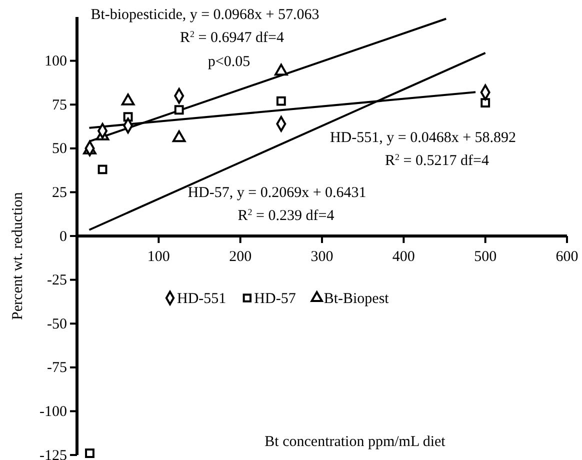 The image size is (582, 460). Describe the element at coordinates (277, 193) in the screenshot. I see `annotation: HD-57, y = 0.2069x + 0.6431` at that location.